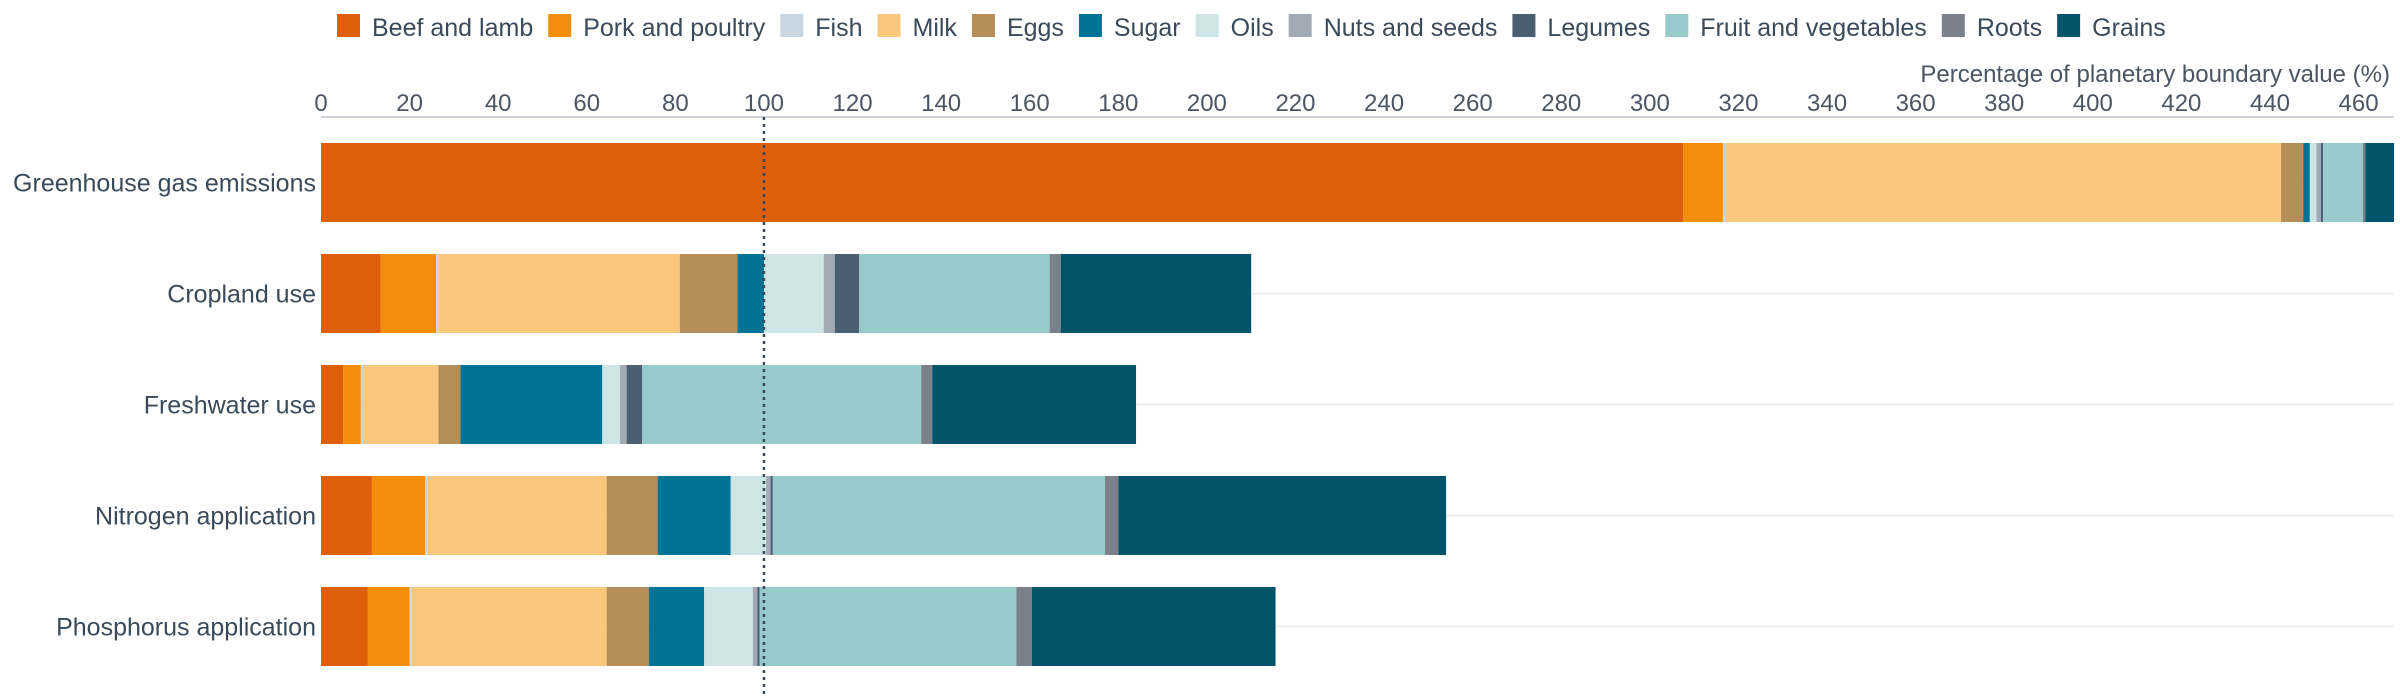 This screenshot has height=700, width=2400. What do you see at coordinates (409, 103) in the screenshot?
I see `x-tick-label-1: 20` at bounding box center [409, 103].